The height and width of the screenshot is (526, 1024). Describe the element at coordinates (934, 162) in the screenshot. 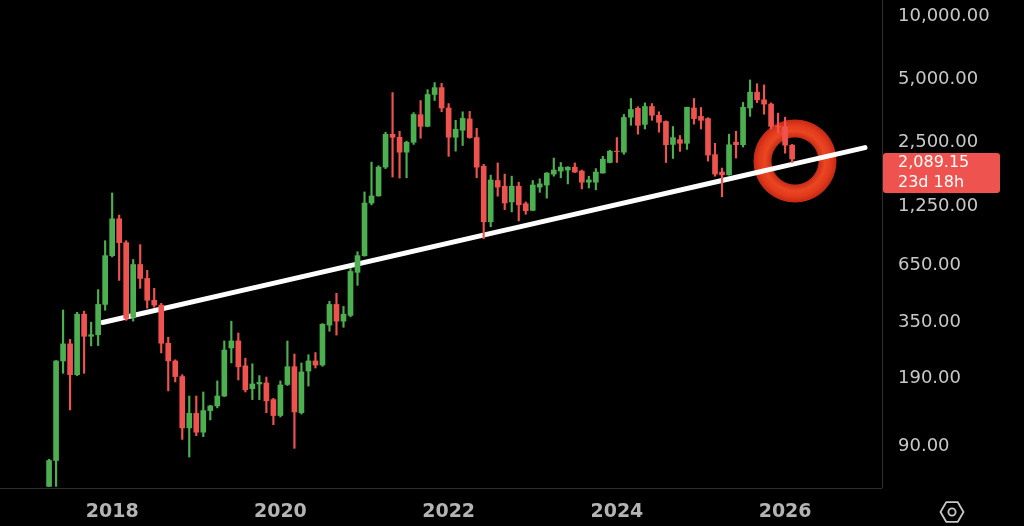

I see `text: 2,089.15` at that location.